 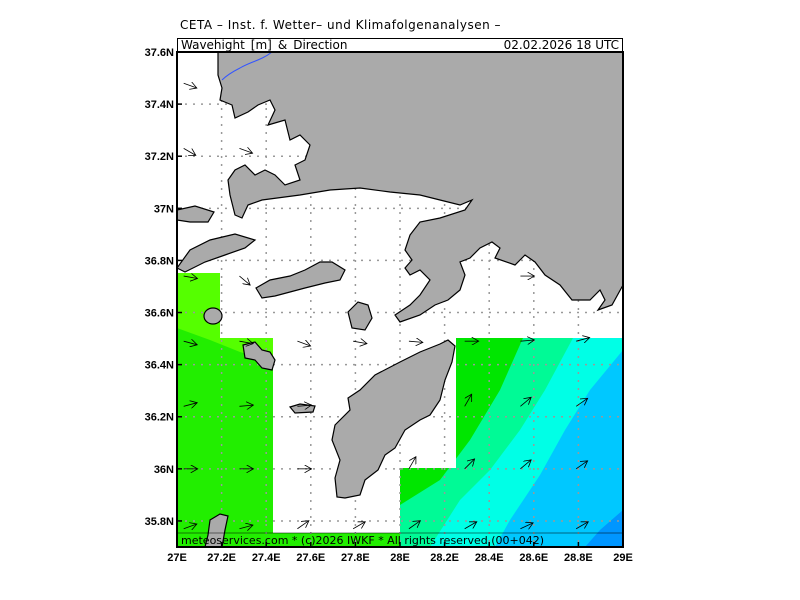 What do you see at coordinates (217, 253) in the screenshot?
I see `island-astypalaia` at bounding box center [217, 253].